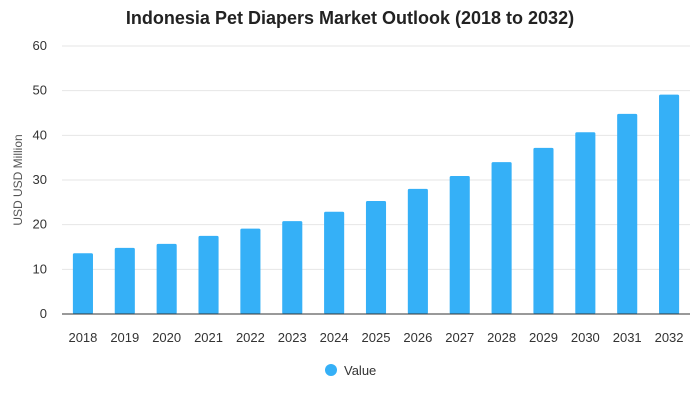 The width and height of the screenshot is (700, 400). I want to click on legend: Value, so click(350, 370).